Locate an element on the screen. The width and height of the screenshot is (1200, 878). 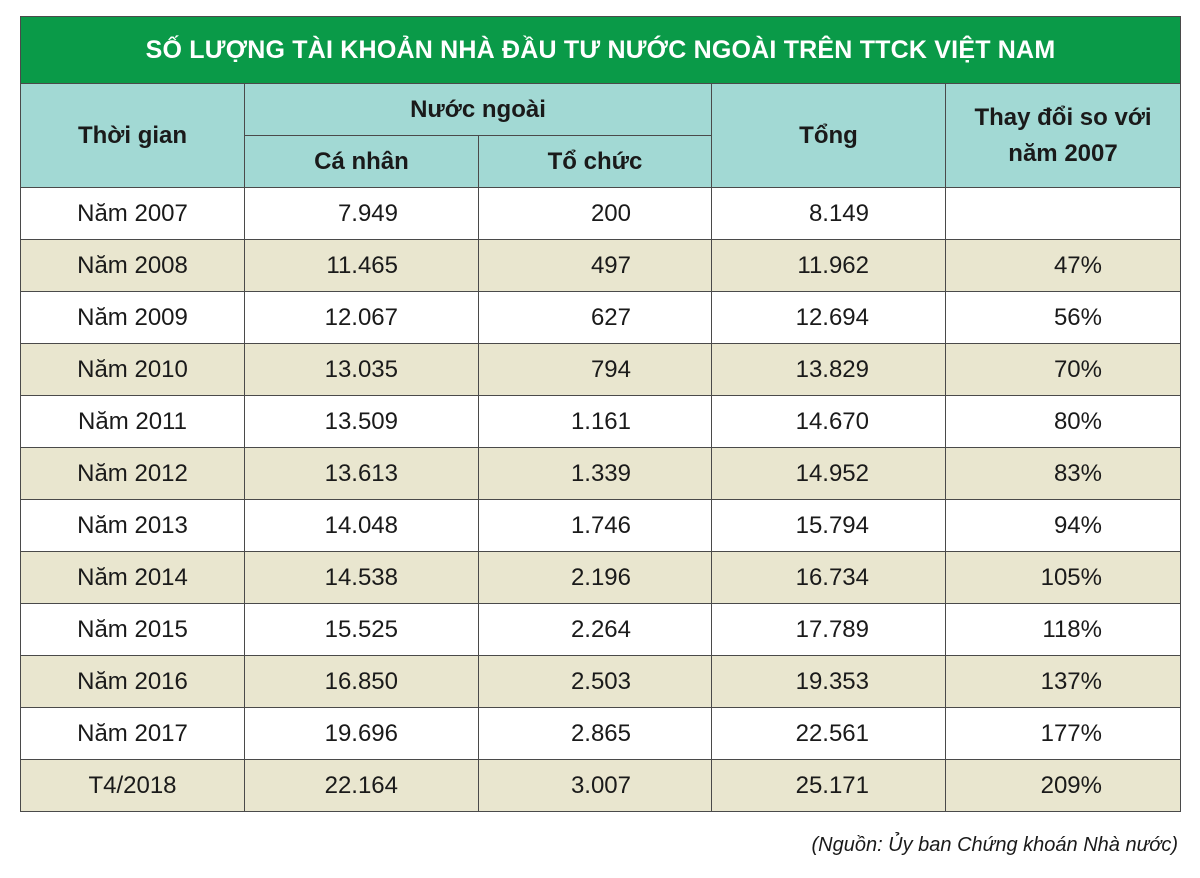
cell-time: Năm 2016 is located at coordinates (132, 681).